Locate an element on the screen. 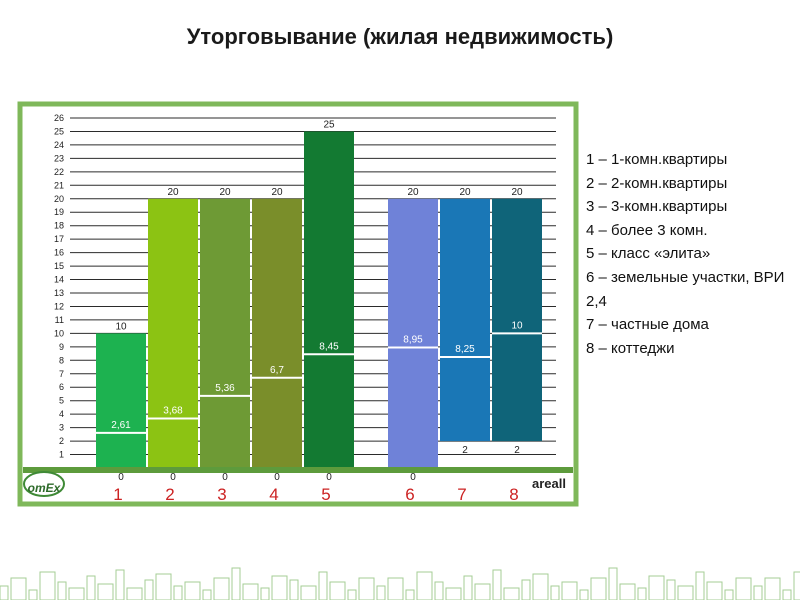 The height and width of the screenshot is (600, 800). y-tick-label: 22 is located at coordinates (59, 172).